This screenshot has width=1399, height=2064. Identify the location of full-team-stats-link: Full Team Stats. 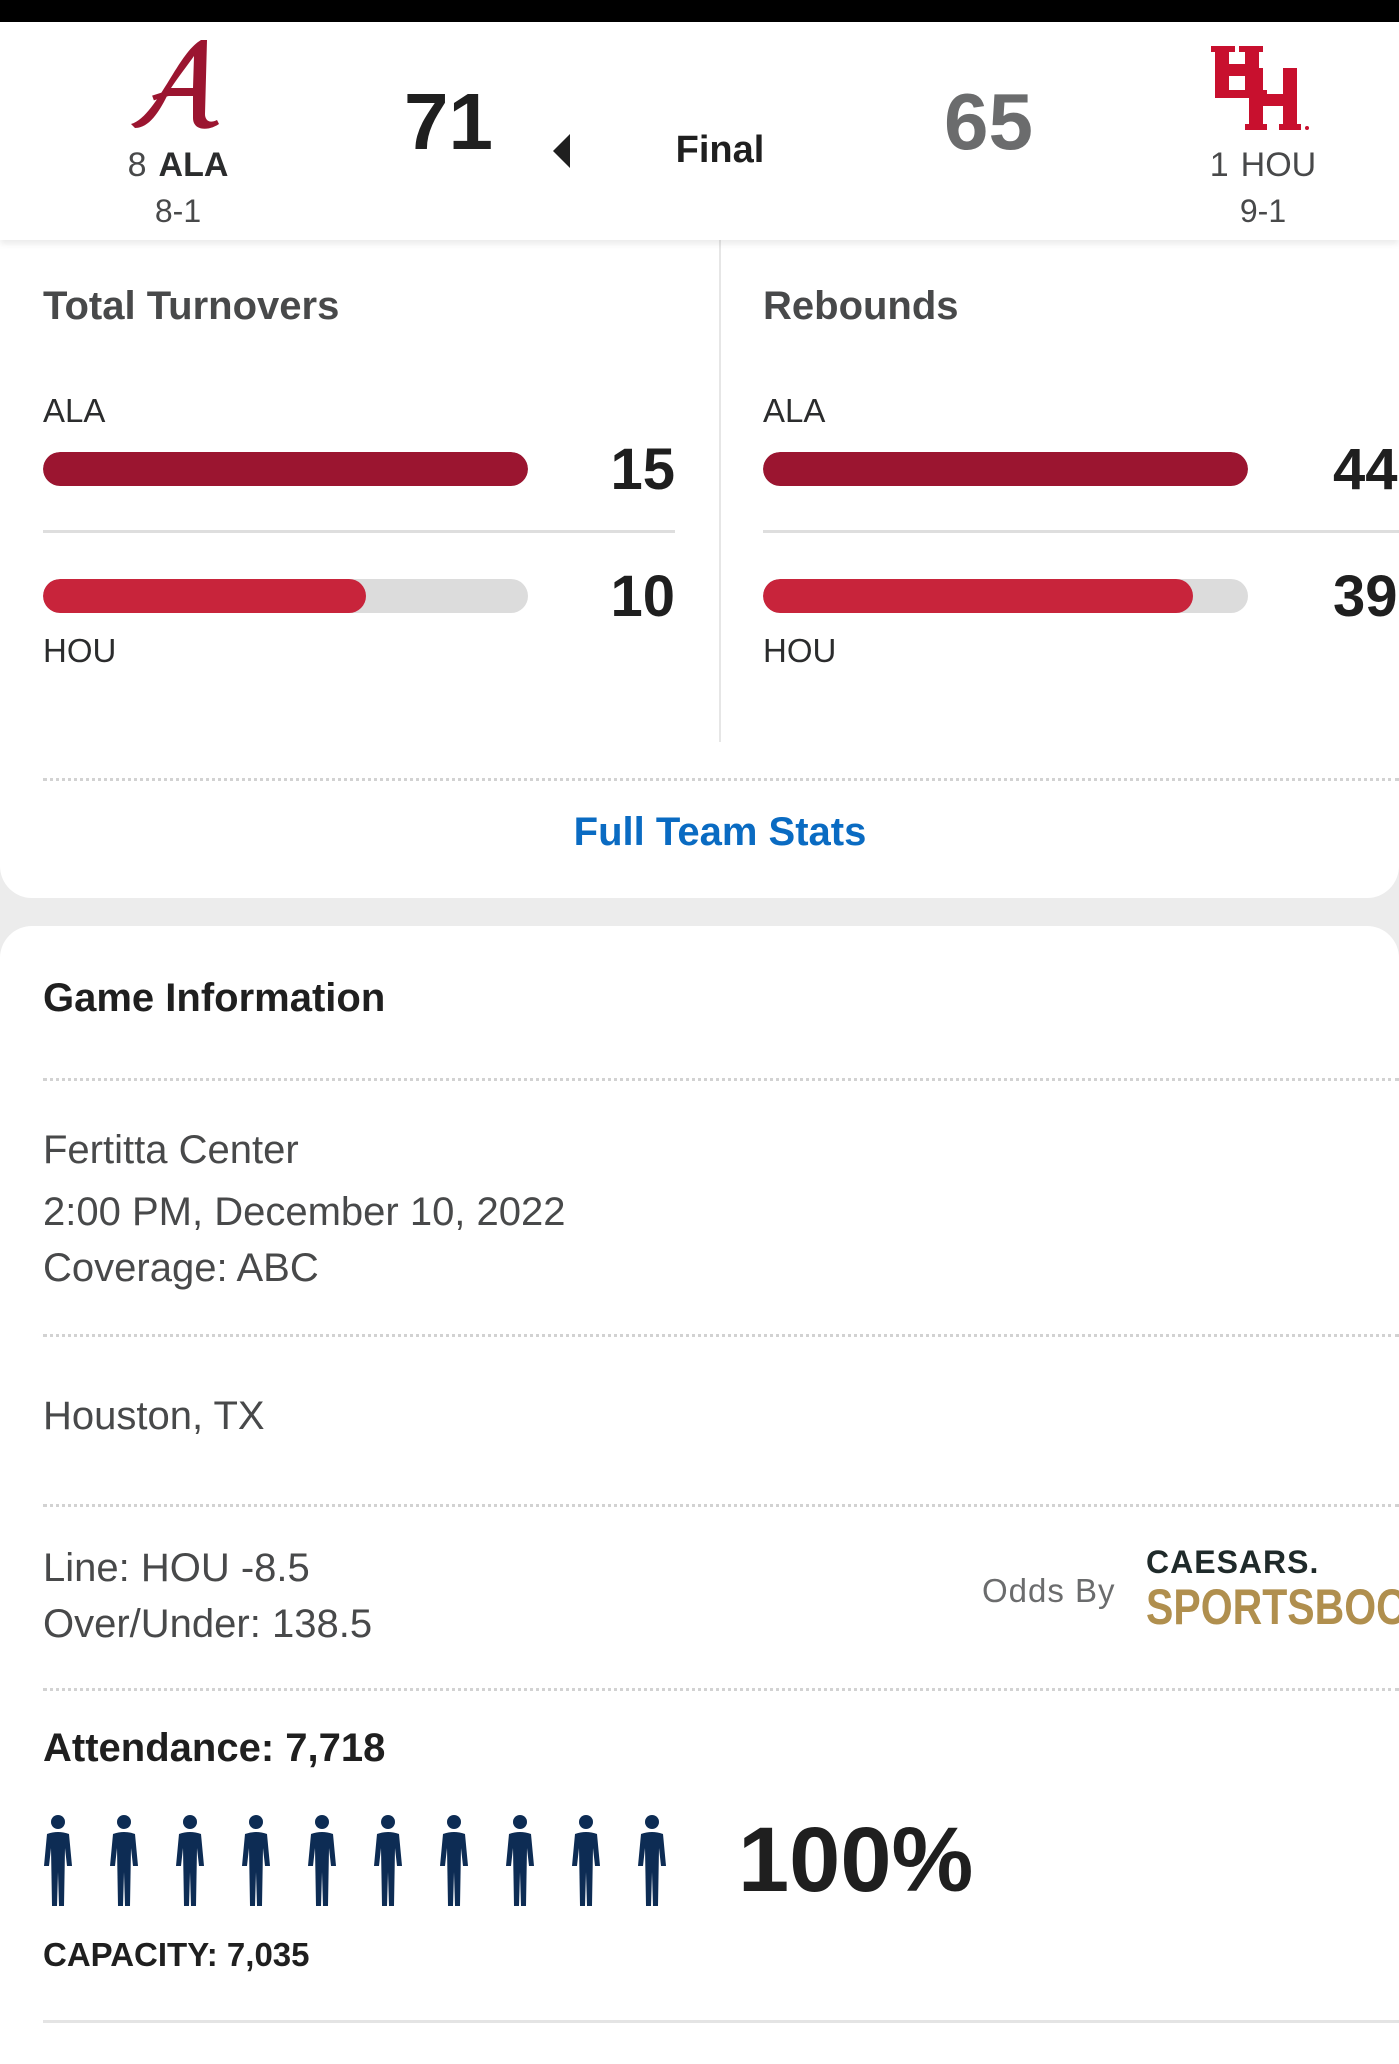
(720, 832).